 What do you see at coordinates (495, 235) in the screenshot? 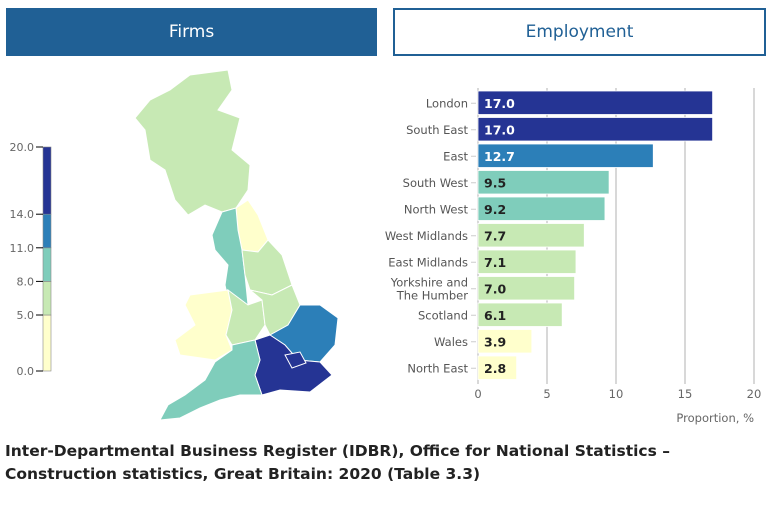
I see `bar-value-label: 7.7` at bounding box center [495, 235].